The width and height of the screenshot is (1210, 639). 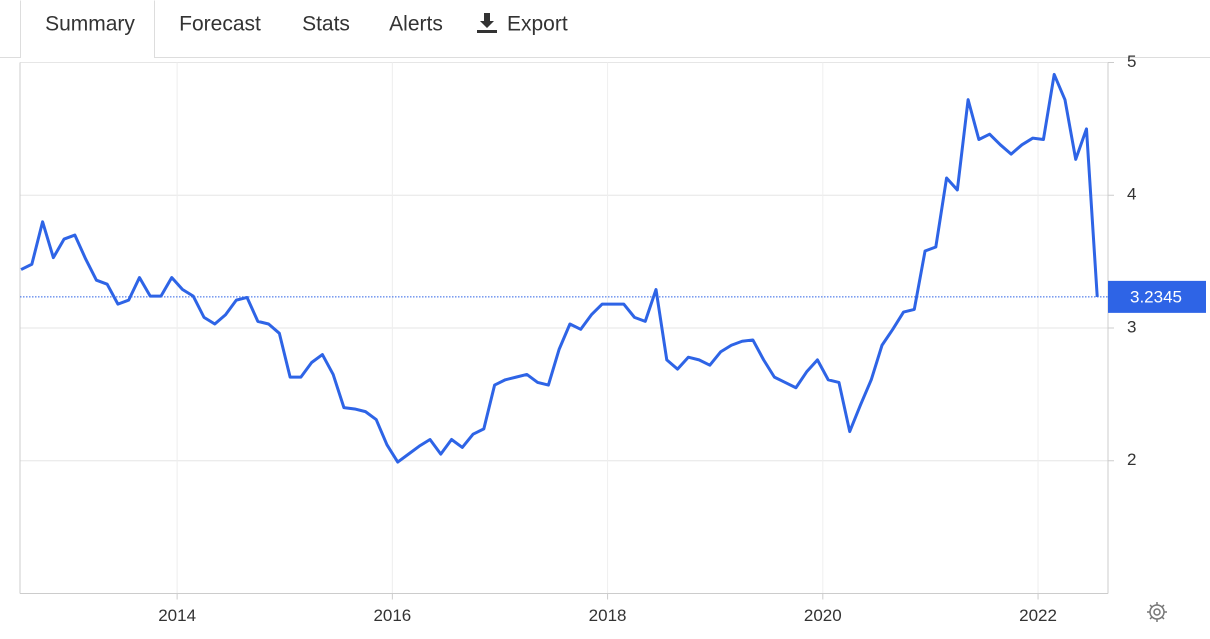 I want to click on y-tick-label: 3, so click(x=1131, y=326).